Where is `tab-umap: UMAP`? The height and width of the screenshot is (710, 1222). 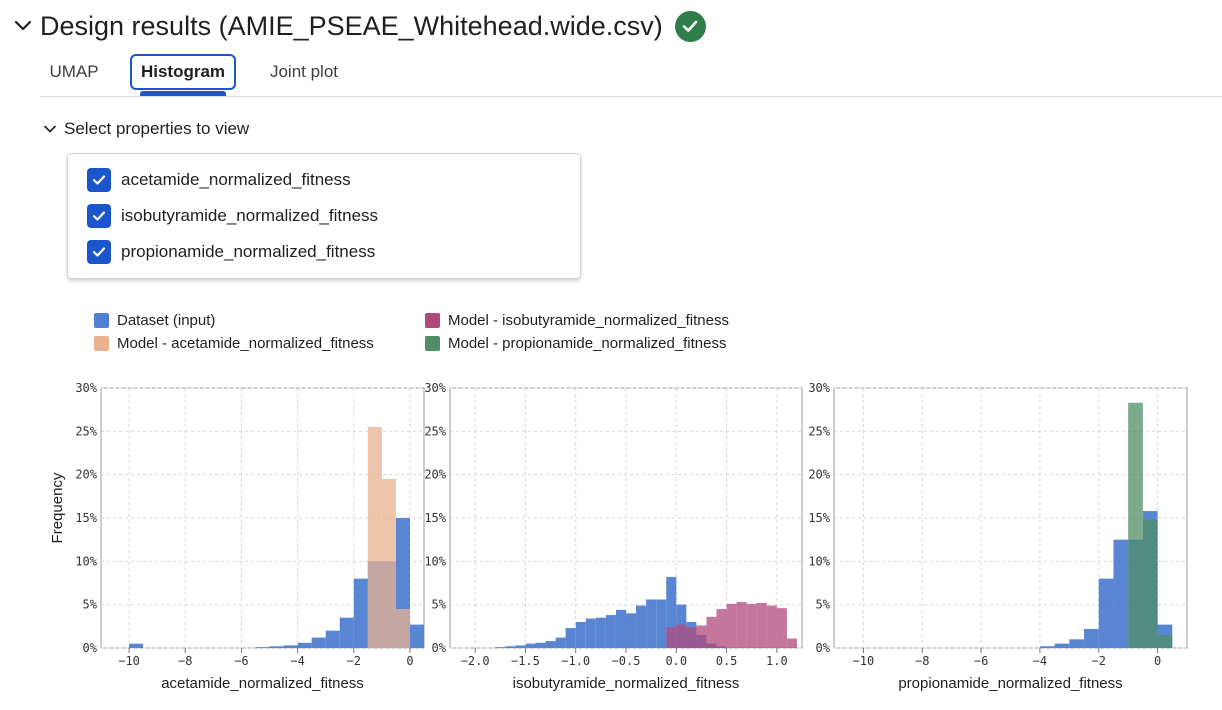
tab-umap: UMAP is located at coordinates (74, 71).